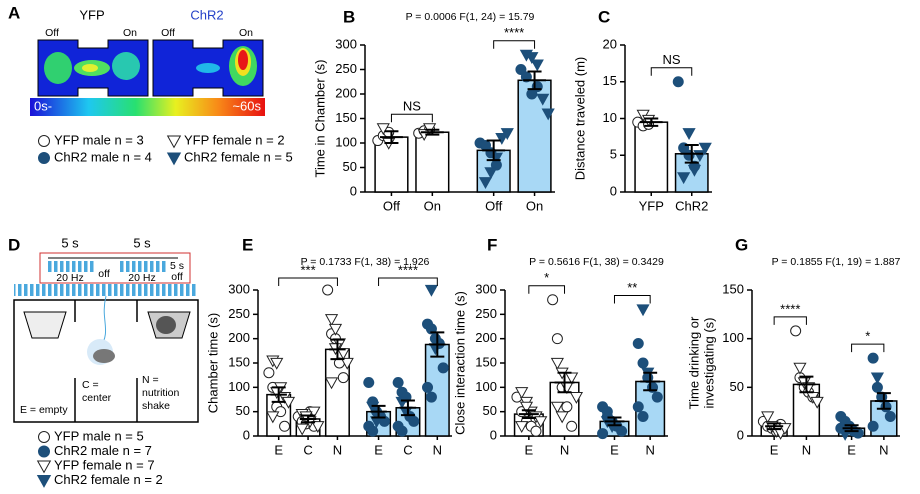  Describe the element at coordinates (246, 105) in the screenshot. I see `scale-max: ~60s` at that location.